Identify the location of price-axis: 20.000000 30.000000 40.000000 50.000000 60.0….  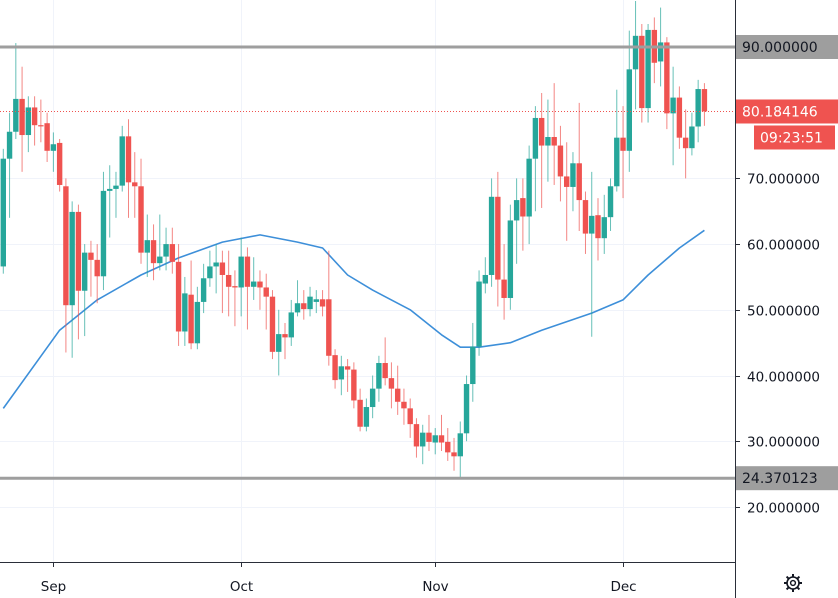
(777, 344).